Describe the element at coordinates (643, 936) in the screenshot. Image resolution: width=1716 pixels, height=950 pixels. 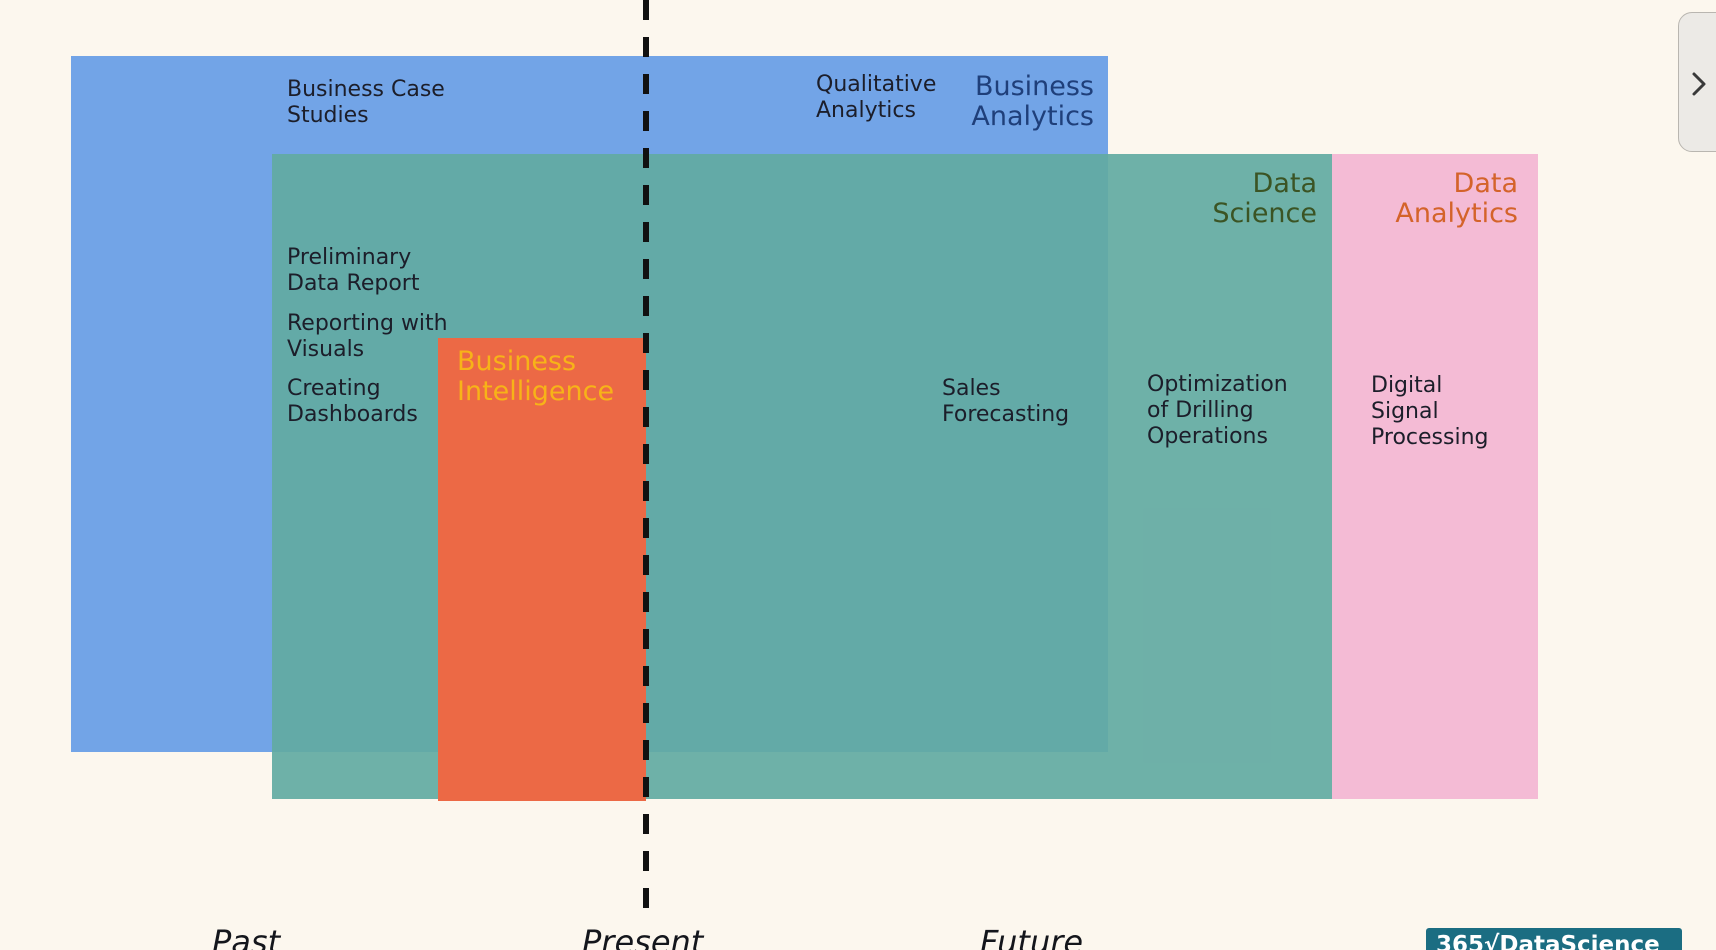
I see `timeline-present-label: Present` at that location.